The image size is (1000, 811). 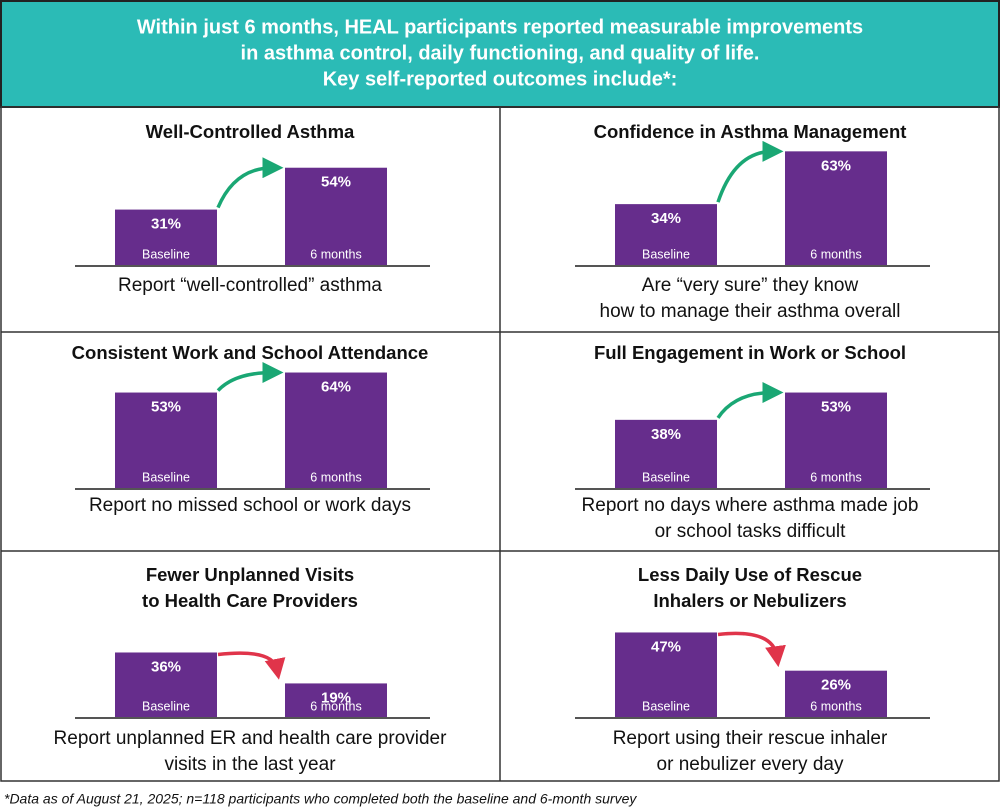 I want to click on value-label: 64%, so click(x=336, y=386).